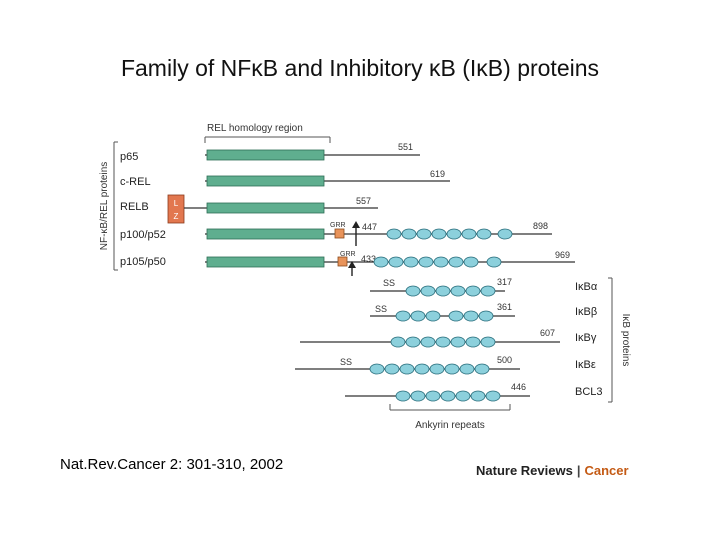 This screenshot has height=540, width=720. Describe the element at coordinates (504, 282) in the screenshot. I see `protein-length: 317` at that location.